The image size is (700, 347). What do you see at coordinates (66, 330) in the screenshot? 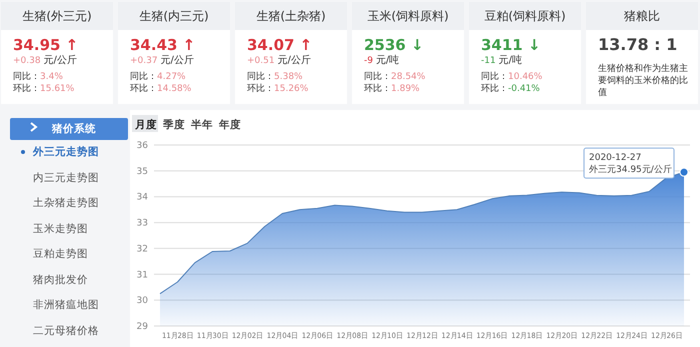
I see `text: 二元母猪价格` at bounding box center [66, 330].